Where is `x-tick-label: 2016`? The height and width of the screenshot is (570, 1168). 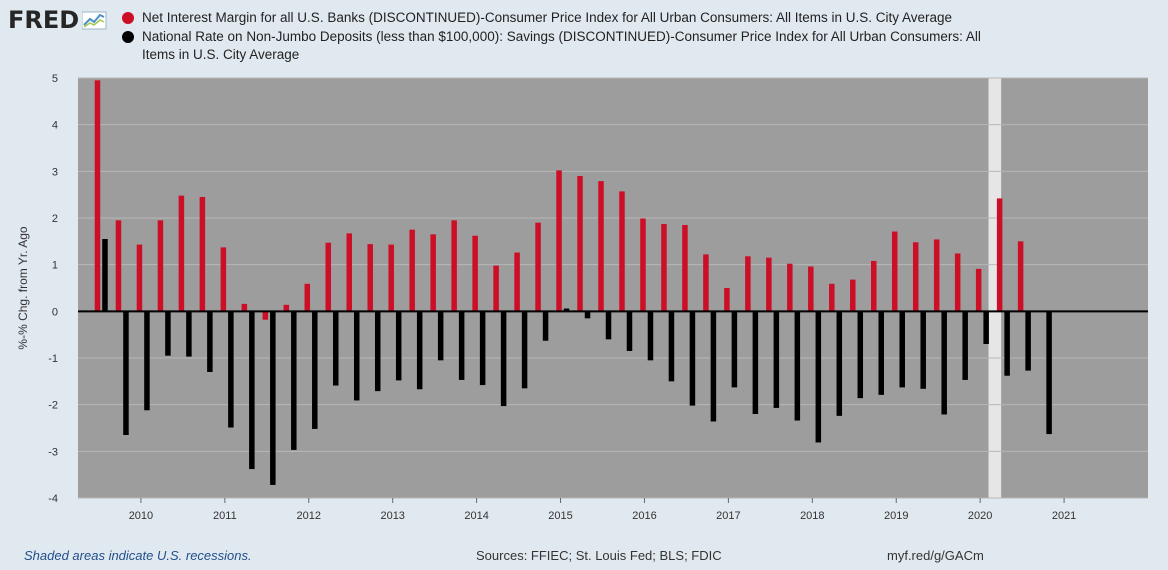 x-tick-label: 2016 is located at coordinates (644, 516).